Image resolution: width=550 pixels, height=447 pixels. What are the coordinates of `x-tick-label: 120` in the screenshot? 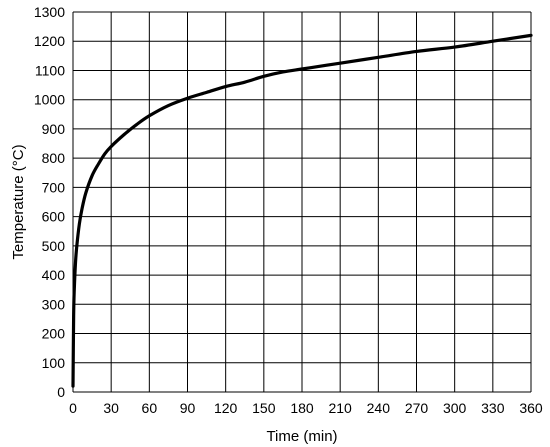 It's located at (226, 408).